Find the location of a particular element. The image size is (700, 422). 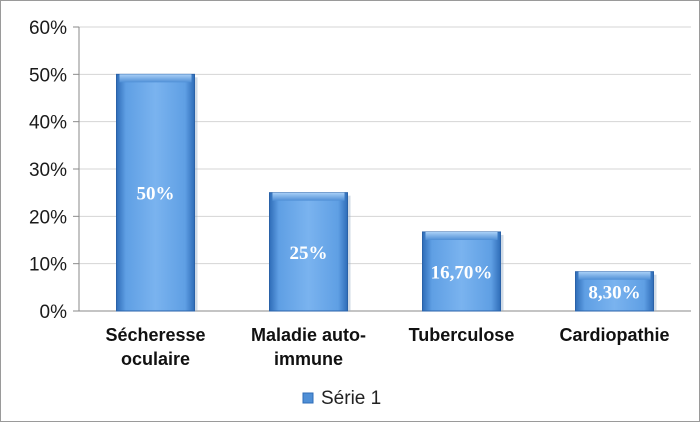

legend: Série 1 is located at coordinates (341, 398).